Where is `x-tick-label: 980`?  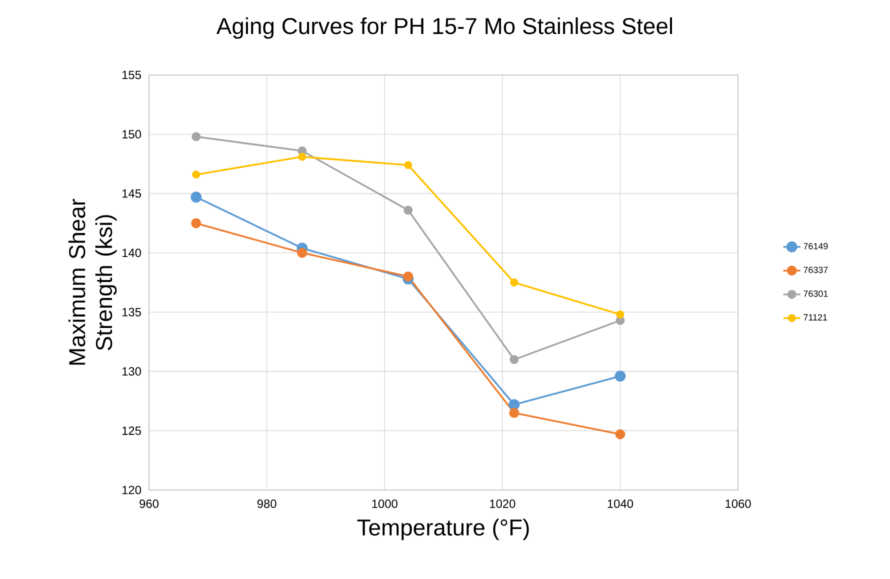 x-tick-label: 980 is located at coordinates (266, 504).